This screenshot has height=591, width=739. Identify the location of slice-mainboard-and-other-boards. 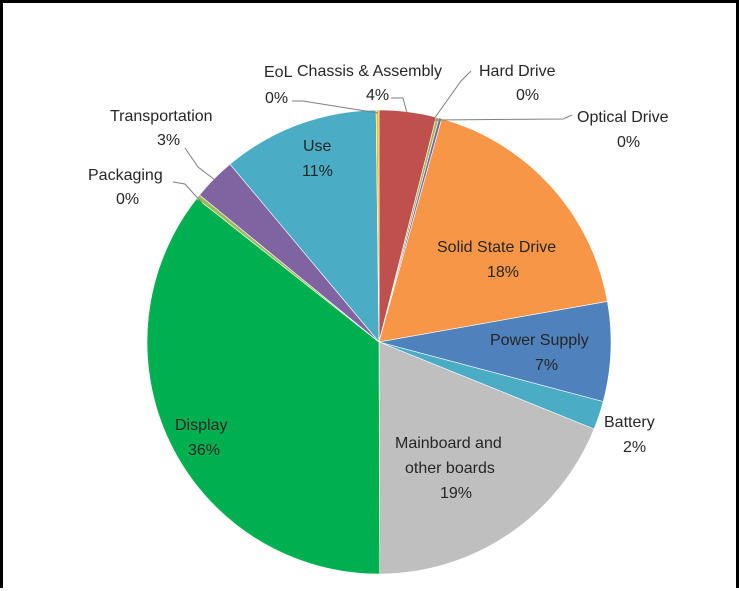
(486, 458).